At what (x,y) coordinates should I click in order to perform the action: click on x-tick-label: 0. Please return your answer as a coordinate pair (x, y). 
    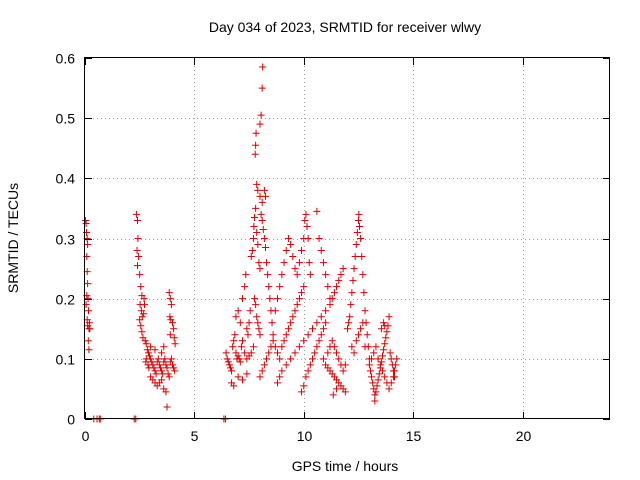
    Looking at the image, I should click on (86, 436).